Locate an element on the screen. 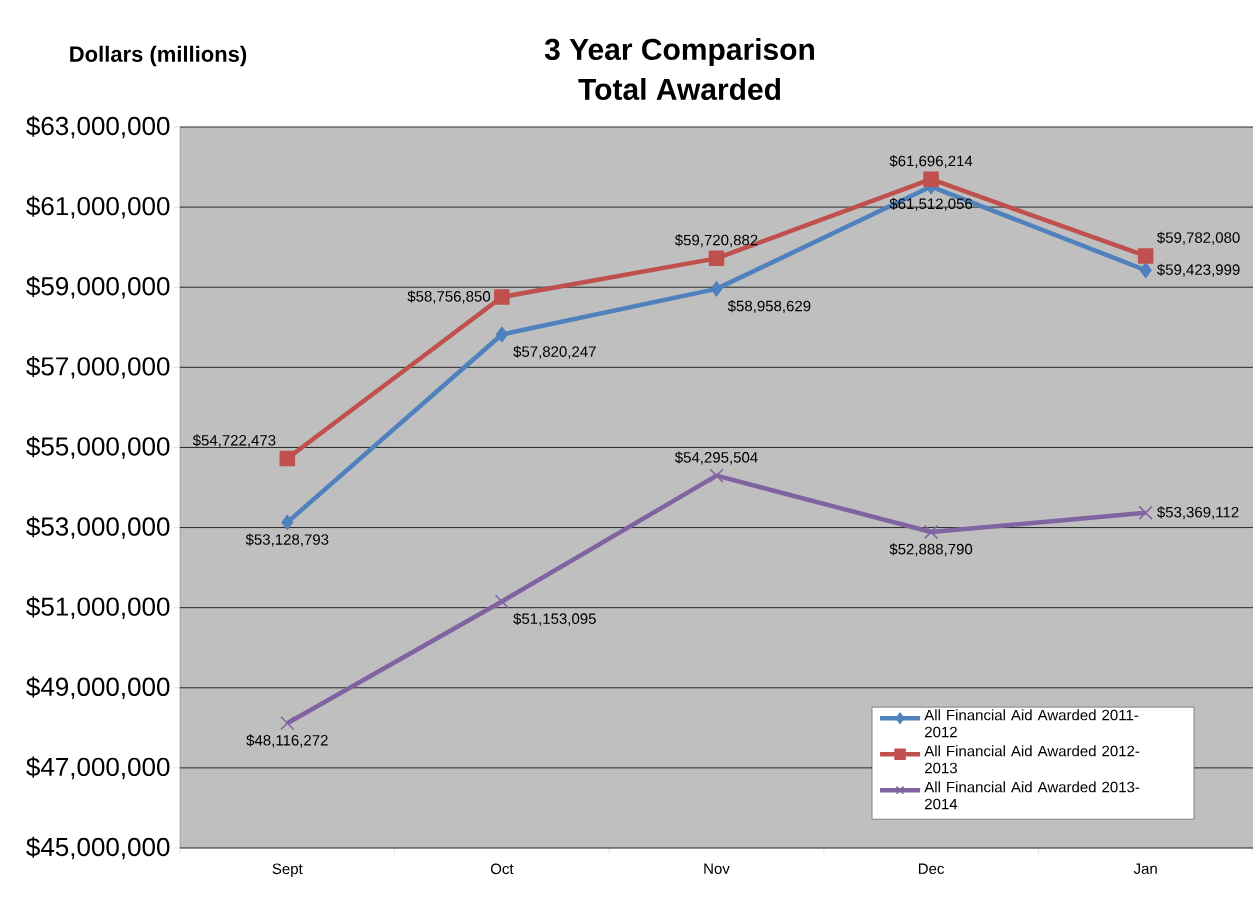 This screenshot has width=1253, height=909. x-tick-label: Dec is located at coordinates (931, 868).